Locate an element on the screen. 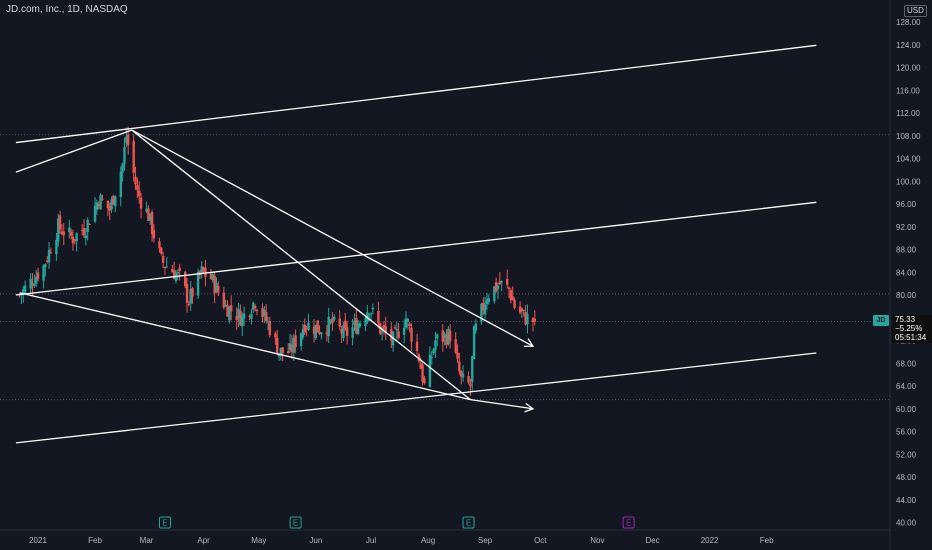 This screenshot has width=932, height=550. price-tick-label: 40.00 is located at coordinates (906, 523).